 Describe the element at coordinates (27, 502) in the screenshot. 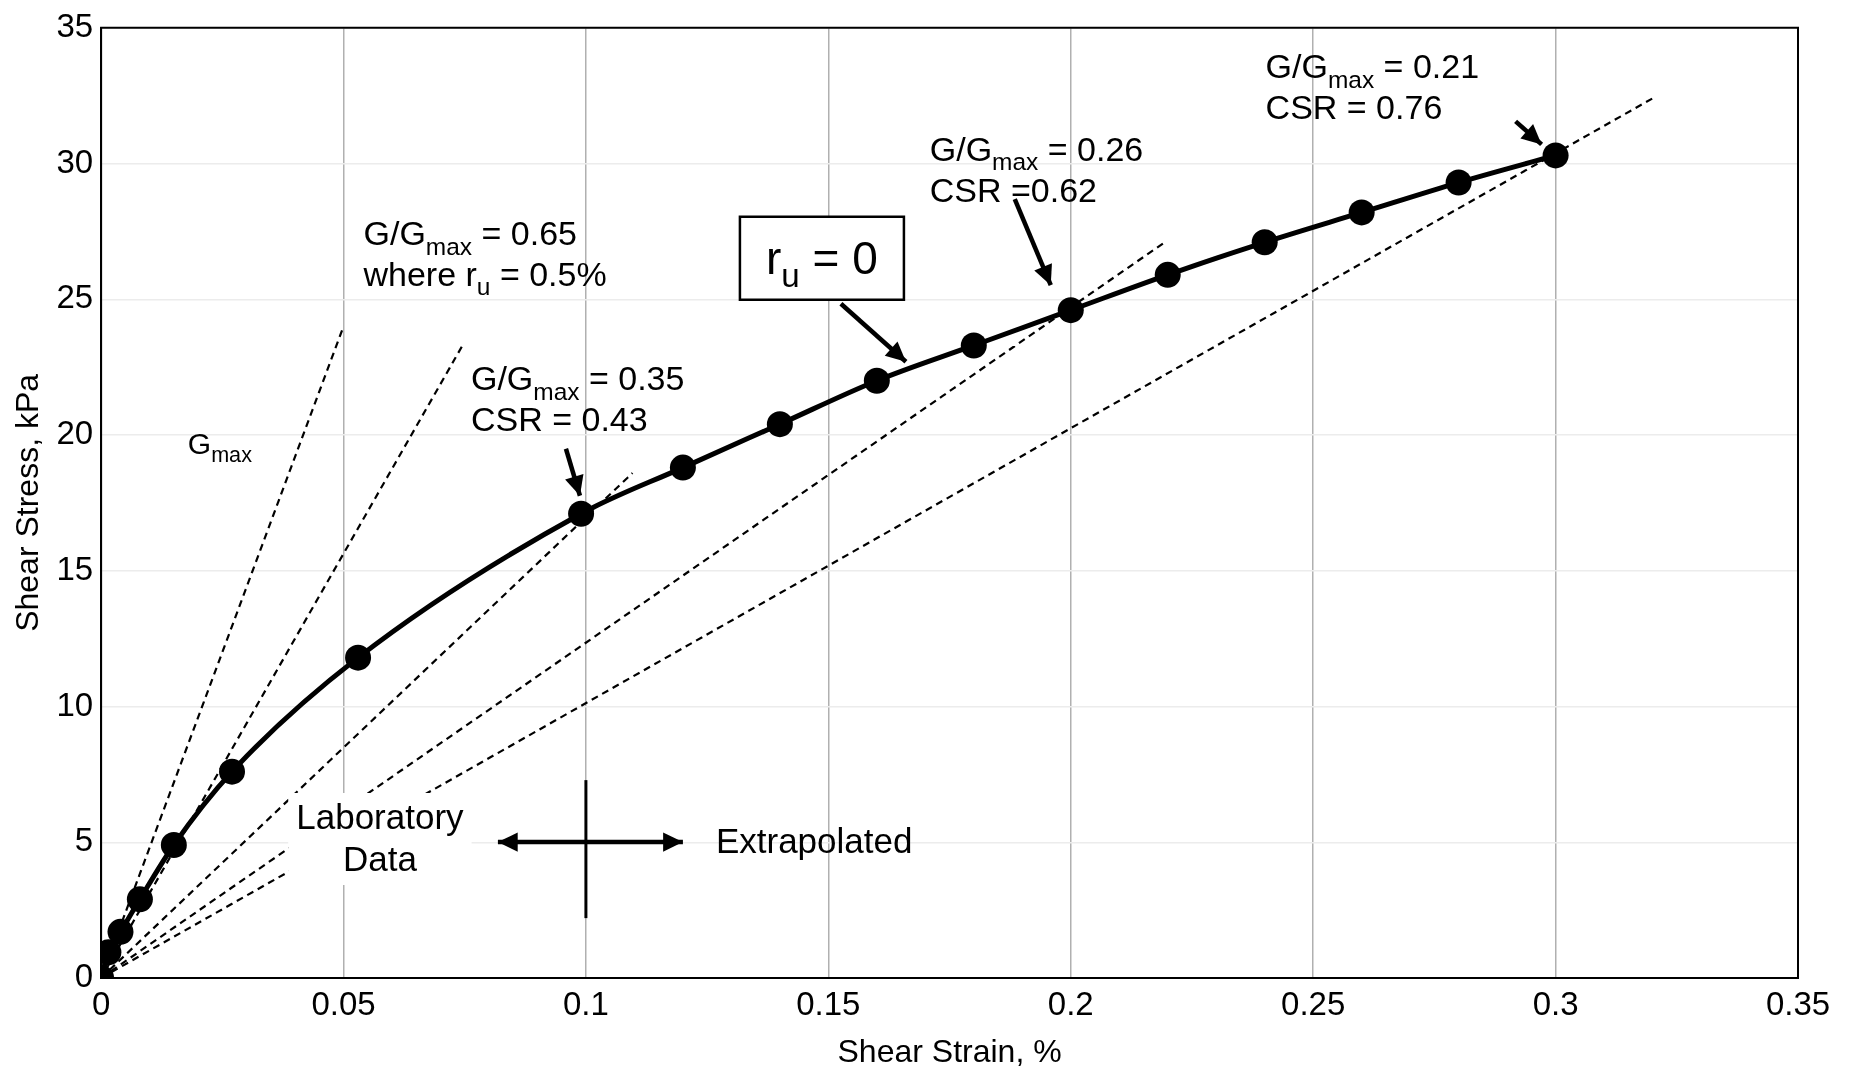

I see `y-axis-title: Shear Stress, kPa` at that location.